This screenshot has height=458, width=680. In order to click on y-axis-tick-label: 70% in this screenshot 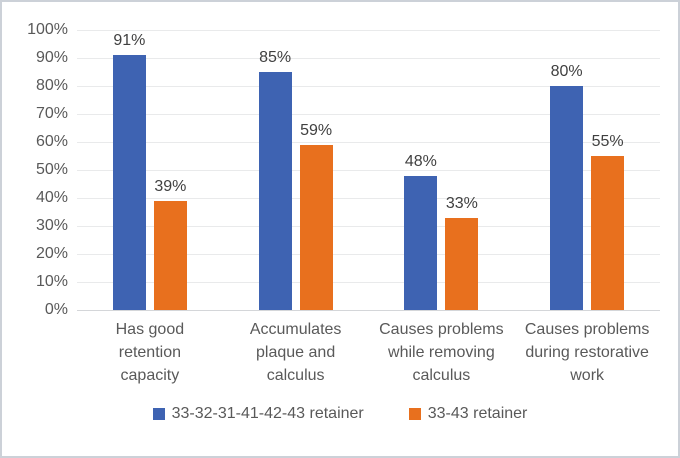, I will do `click(51, 113)`.